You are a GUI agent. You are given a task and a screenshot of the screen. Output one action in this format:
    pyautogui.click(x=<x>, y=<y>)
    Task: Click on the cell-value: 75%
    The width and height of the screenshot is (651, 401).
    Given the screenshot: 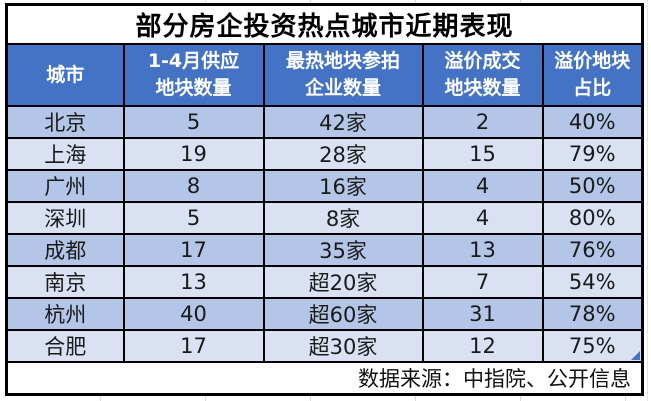 What is the action you would take?
    pyautogui.click(x=592, y=346)
    